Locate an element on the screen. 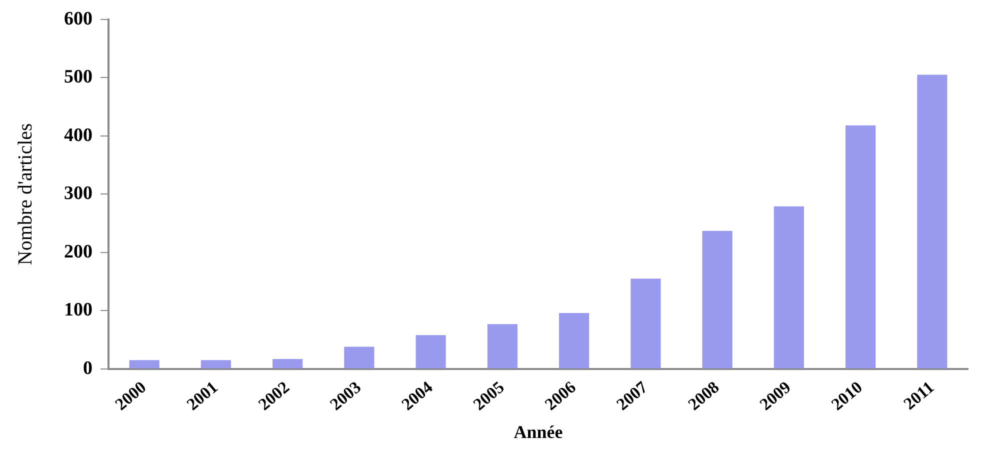 This screenshot has width=988, height=452. x-tick-label: 2001 is located at coordinates (202, 396).